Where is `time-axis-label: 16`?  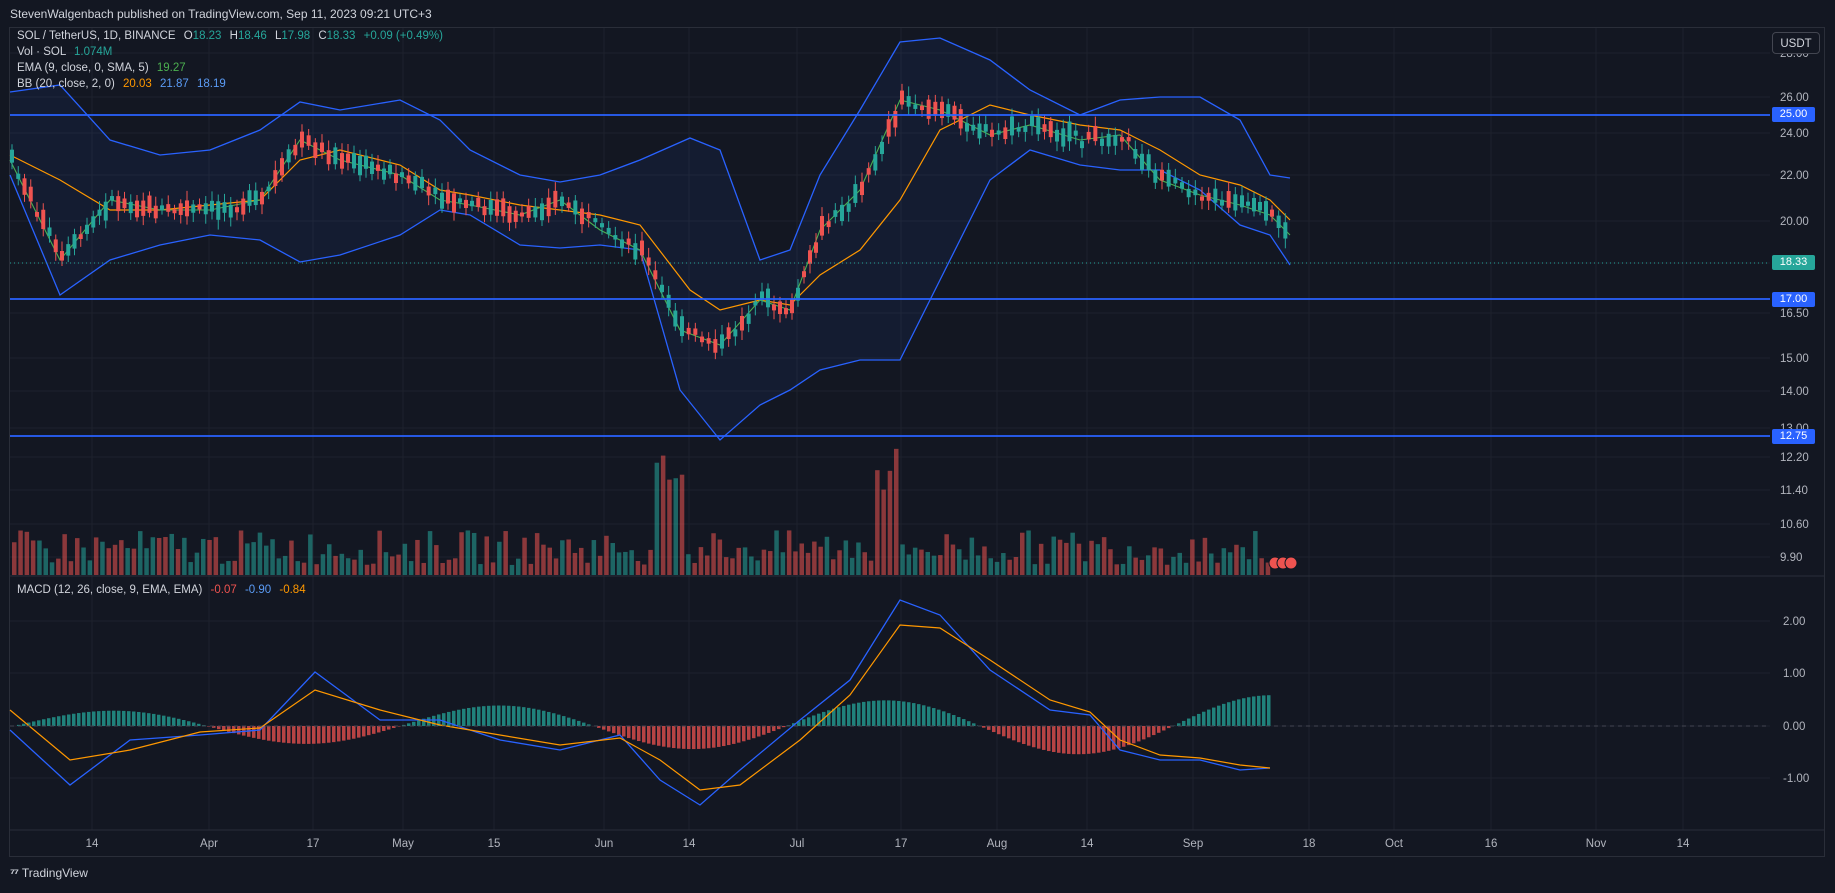
time-axis-label: 16 is located at coordinates (1491, 844).